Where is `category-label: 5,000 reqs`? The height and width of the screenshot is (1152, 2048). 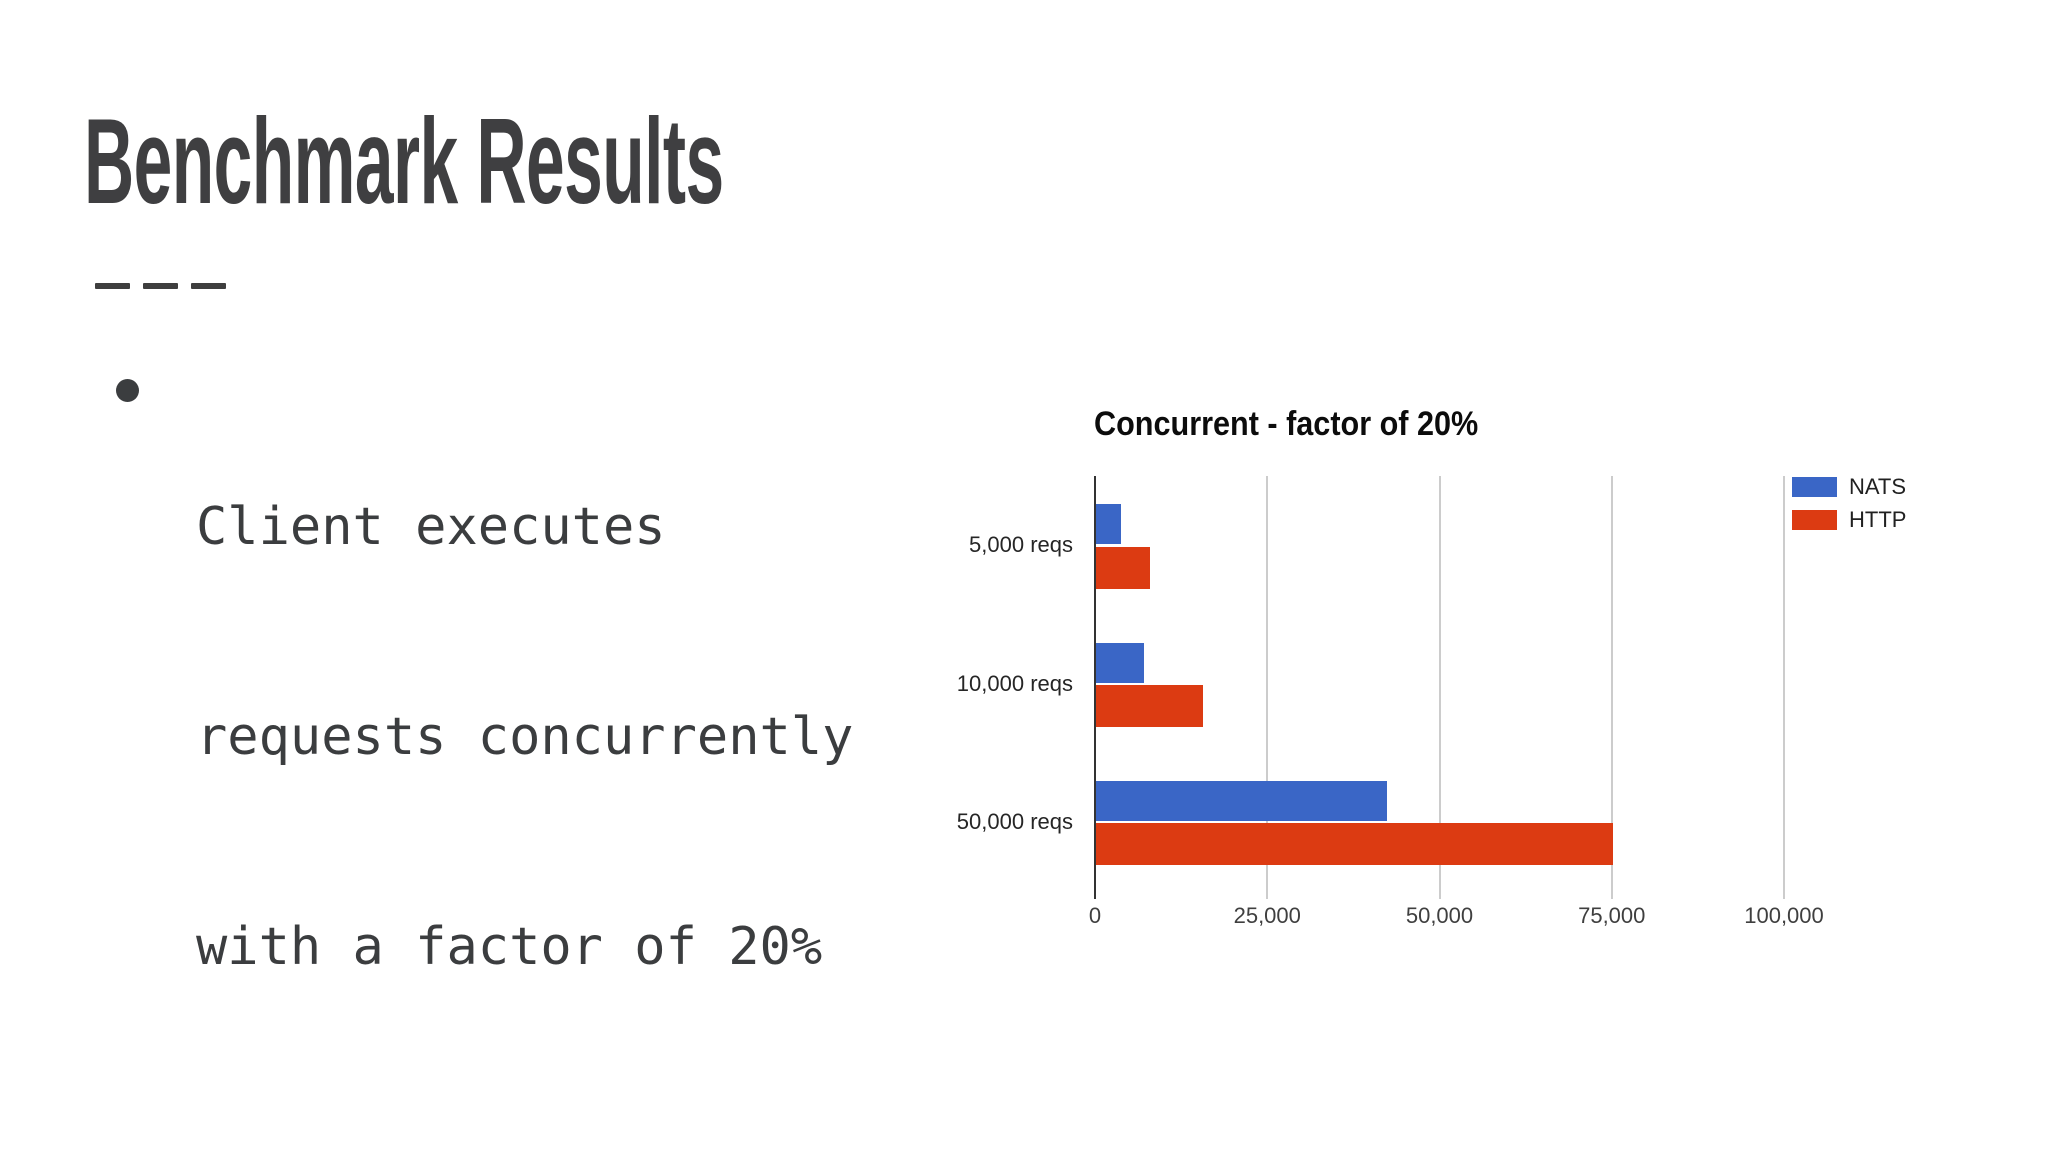
category-label: 5,000 reqs is located at coordinates (1021, 545).